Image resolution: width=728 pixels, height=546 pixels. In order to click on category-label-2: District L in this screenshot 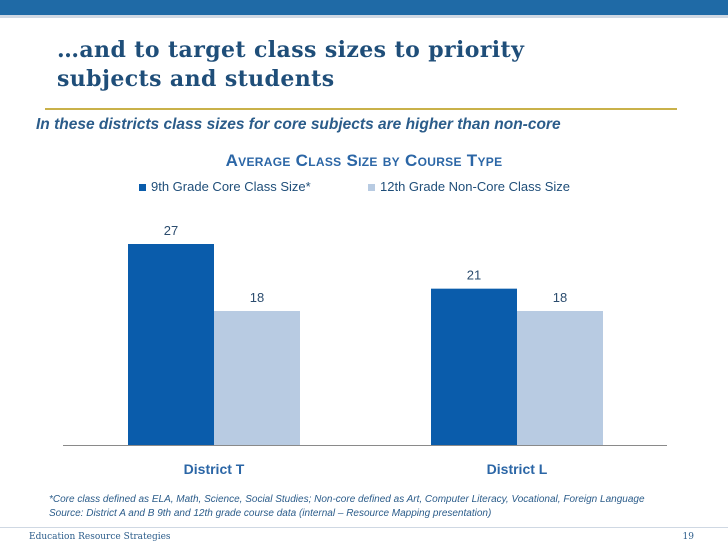, I will do `click(517, 469)`.